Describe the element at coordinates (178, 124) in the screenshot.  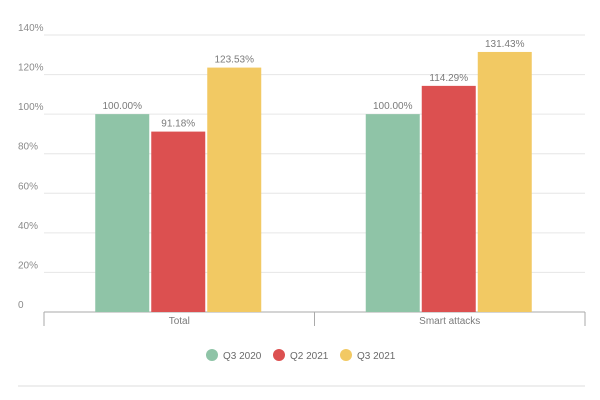
I see `data-label: 91.18%` at that location.